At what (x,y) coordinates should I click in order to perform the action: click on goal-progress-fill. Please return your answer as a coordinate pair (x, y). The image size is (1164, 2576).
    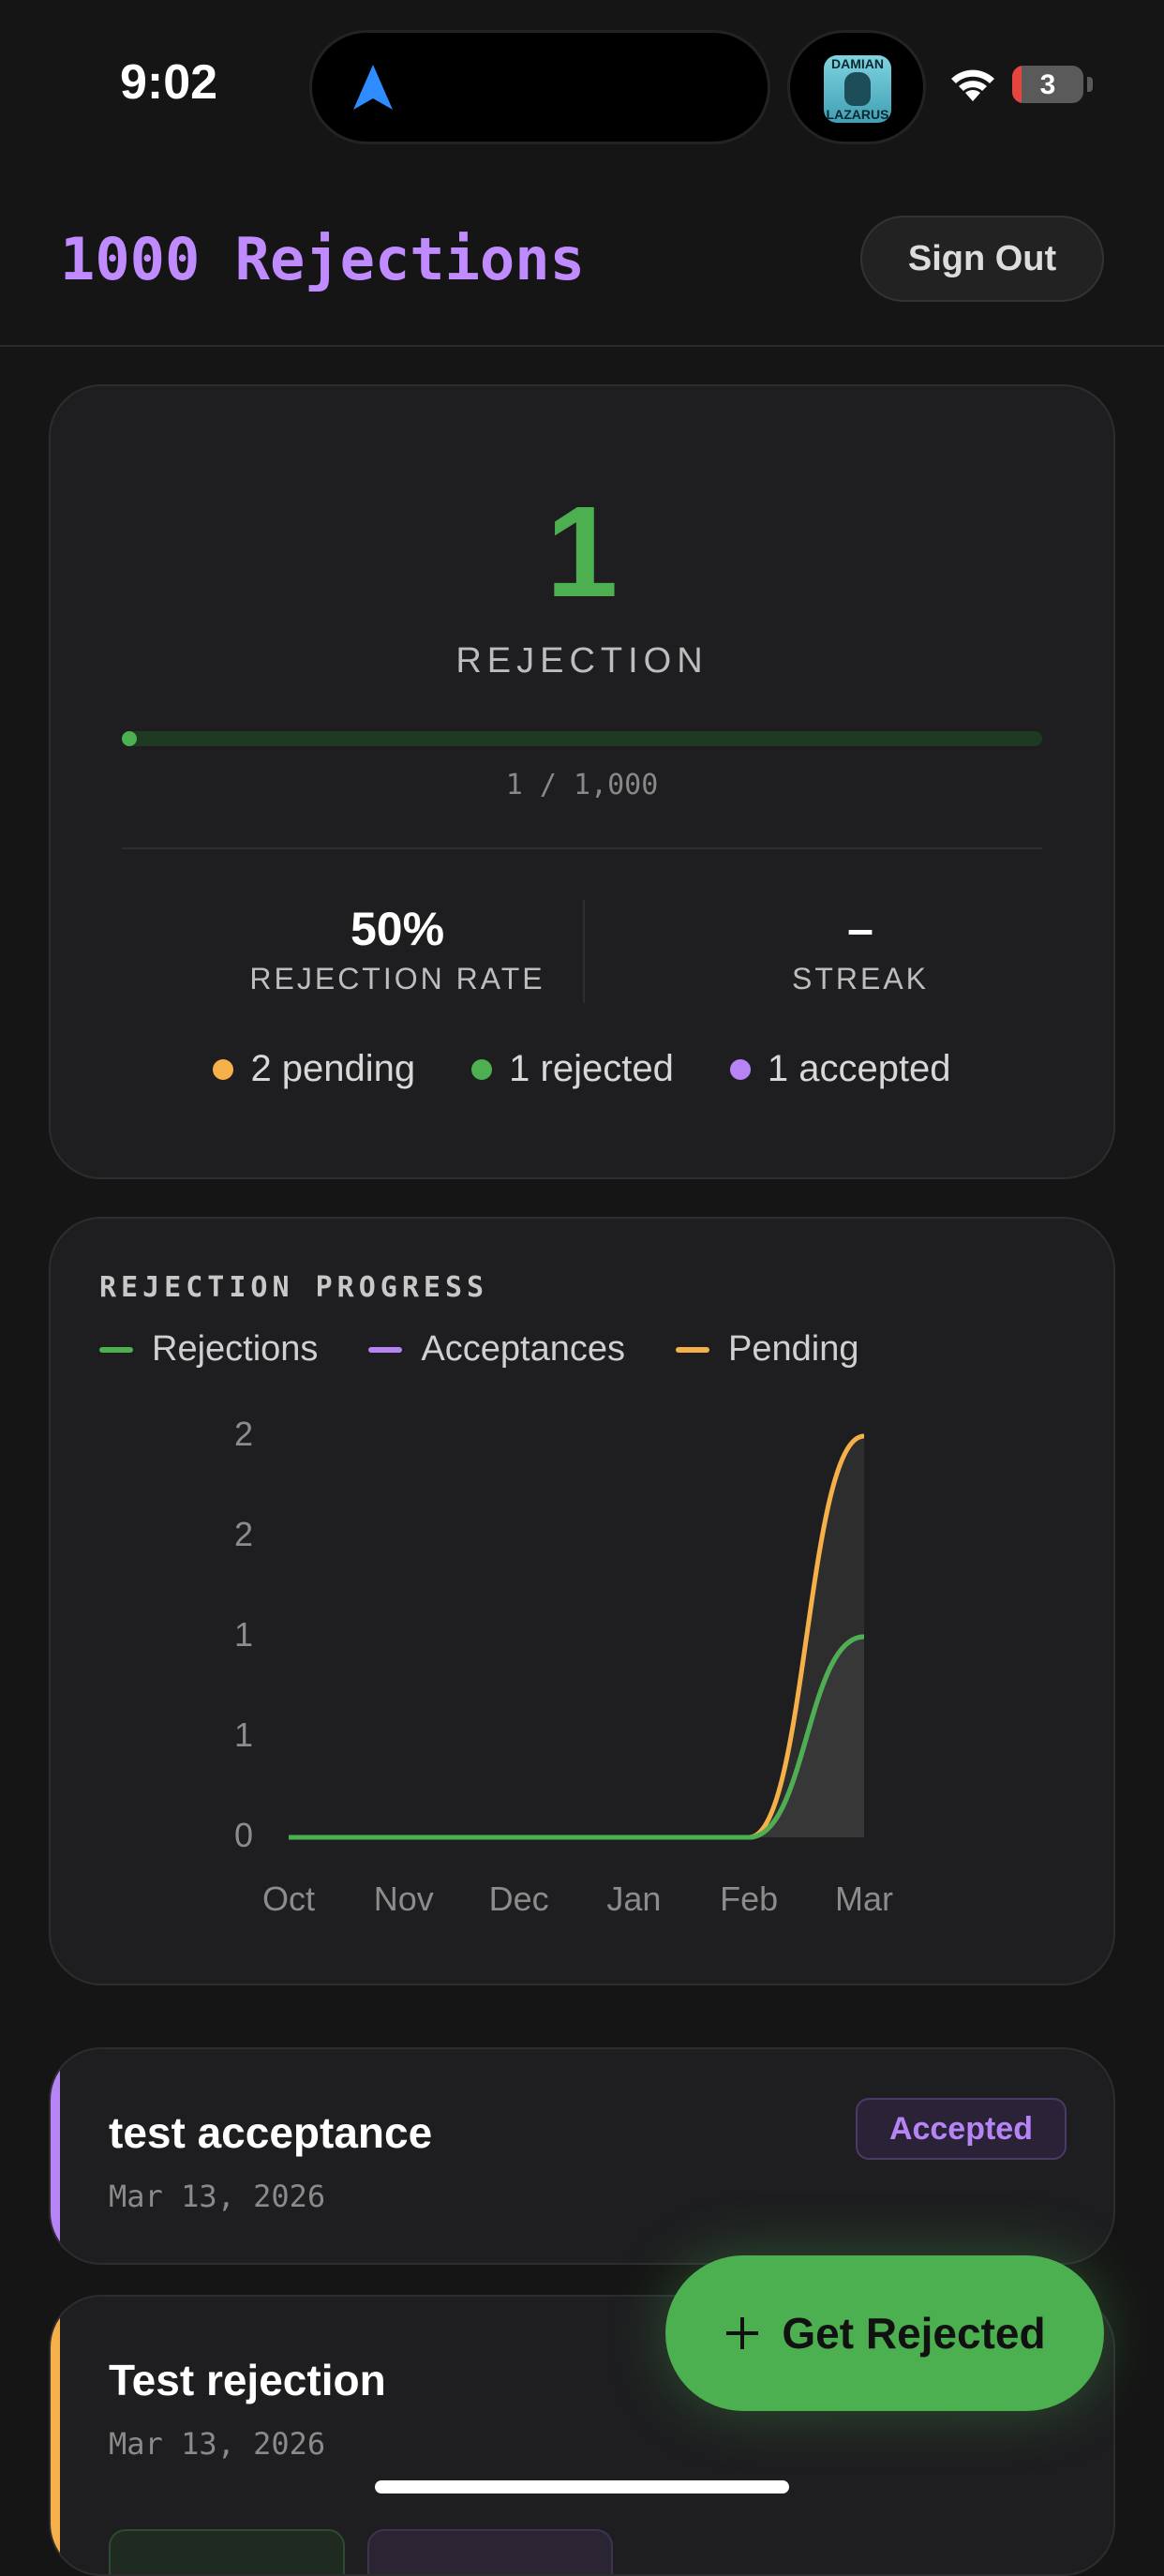
    Looking at the image, I should click on (129, 738).